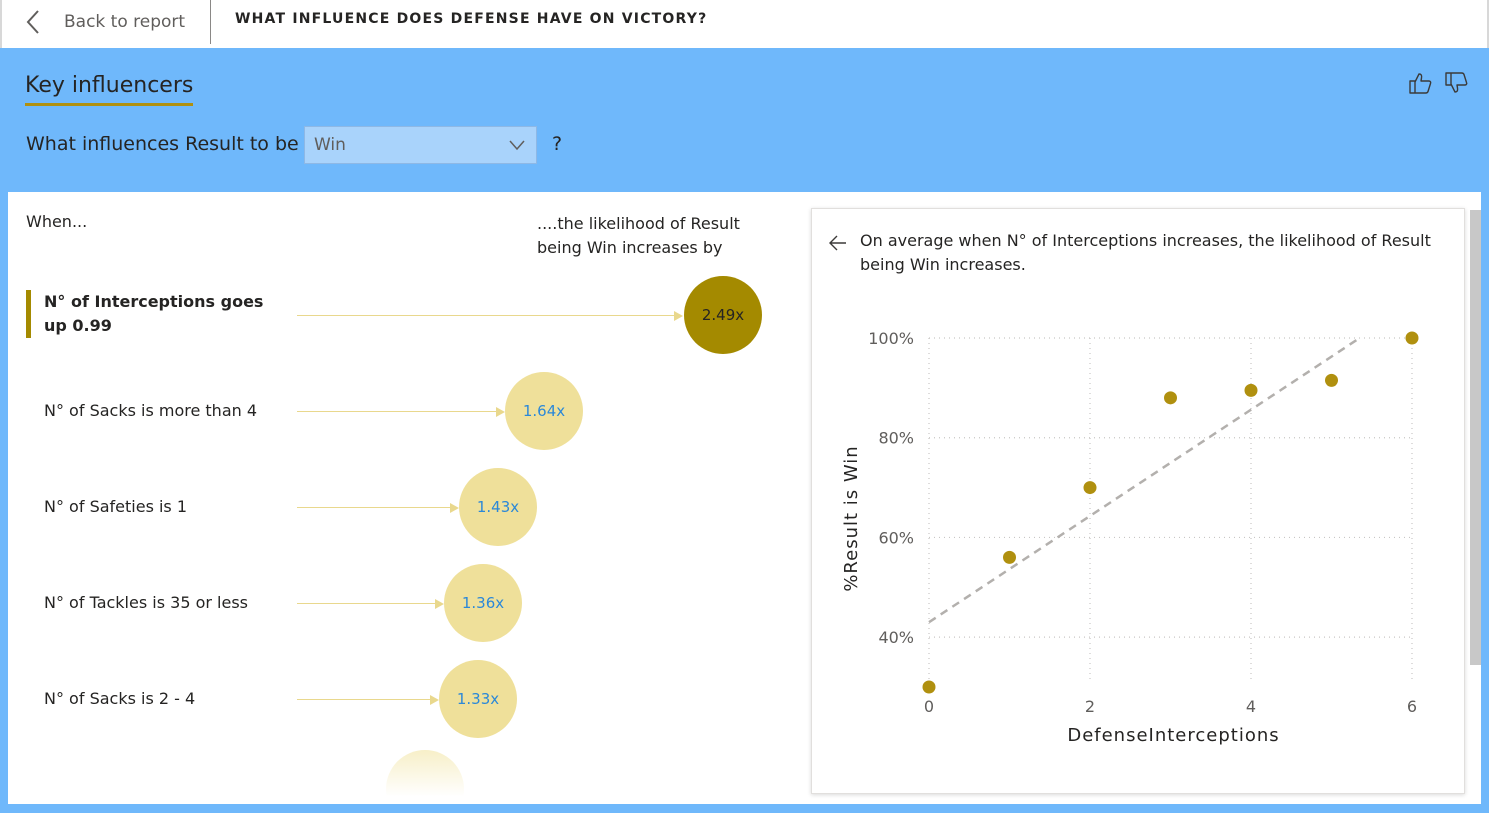 This screenshot has width=1489, height=813. What do you see at coordinates (1090, 706) in the screenshot?
I see `x-tick-label: 2` at bounding box center [1090, 706].